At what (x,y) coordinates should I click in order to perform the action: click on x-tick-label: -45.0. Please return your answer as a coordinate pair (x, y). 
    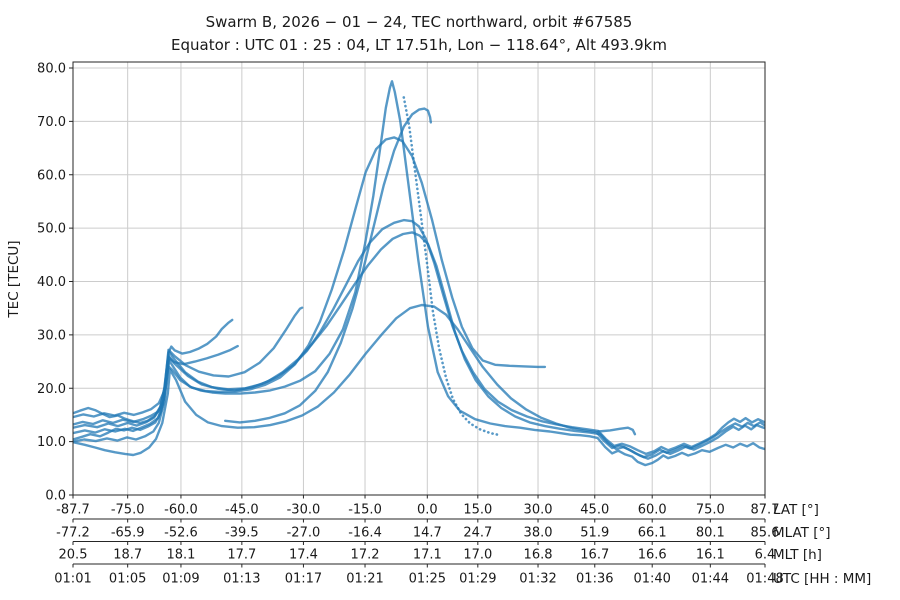
    Looking at the image, I should click on (242, 510).